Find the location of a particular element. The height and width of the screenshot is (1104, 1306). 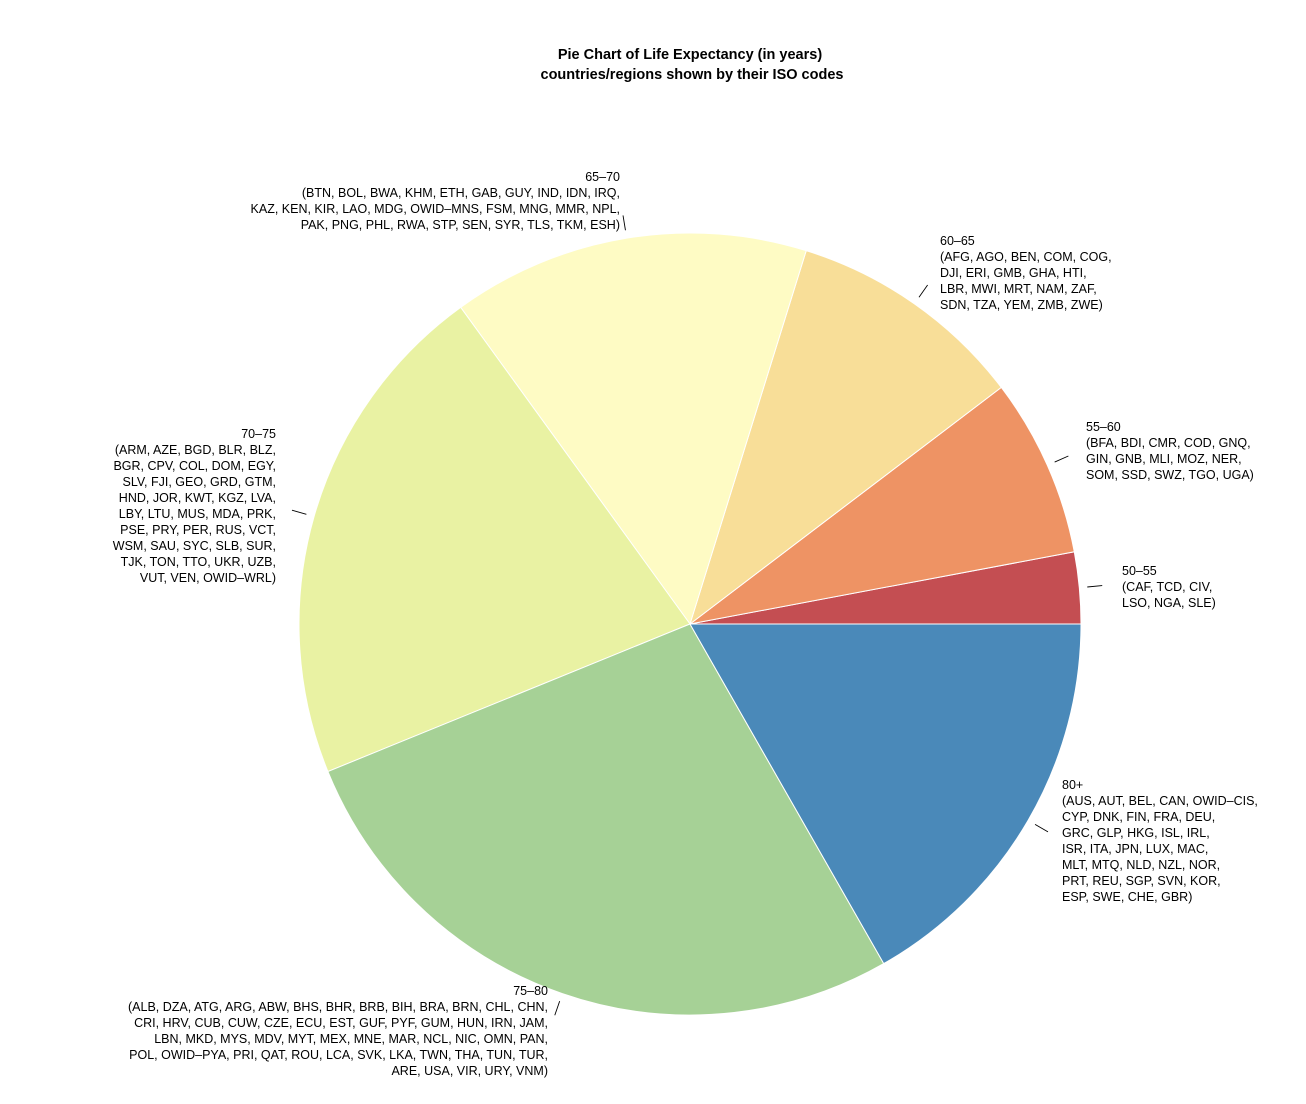

pie-slice-80-plus is located at coordinates (885, 794).